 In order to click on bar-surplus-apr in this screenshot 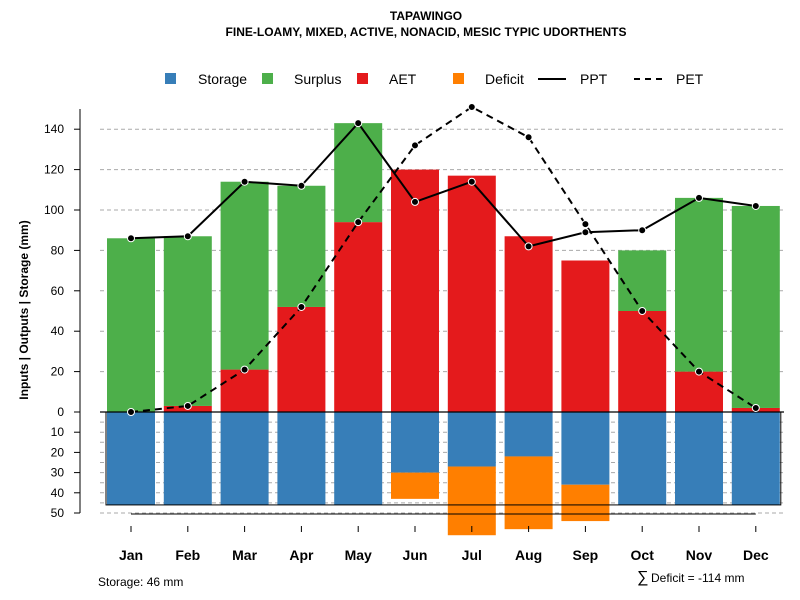, I will do `click(301, 246)`.